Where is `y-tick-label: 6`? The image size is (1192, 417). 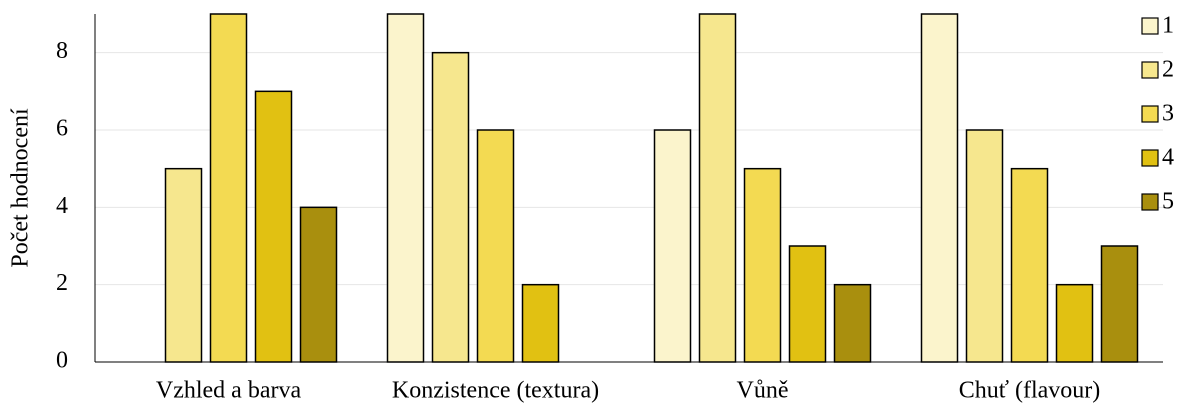
y-tick-label: 6 is located at coordinates (62, 129).